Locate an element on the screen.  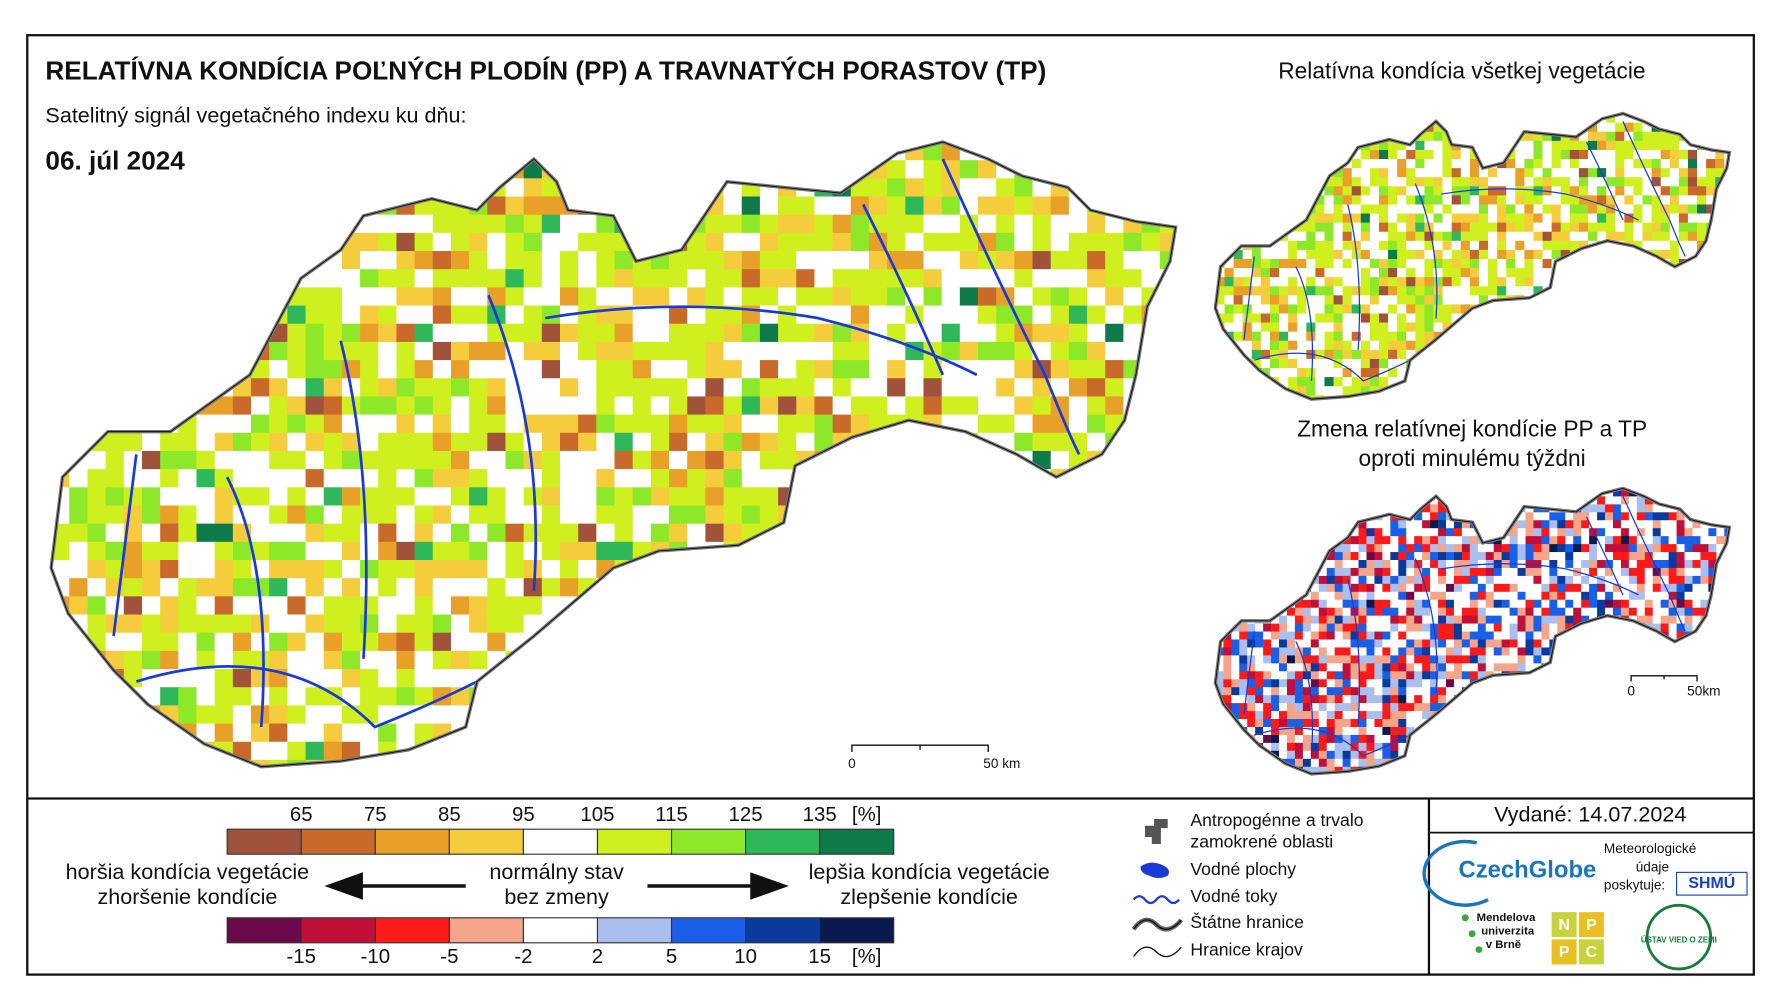
river is located at coordinates (1426, 251).